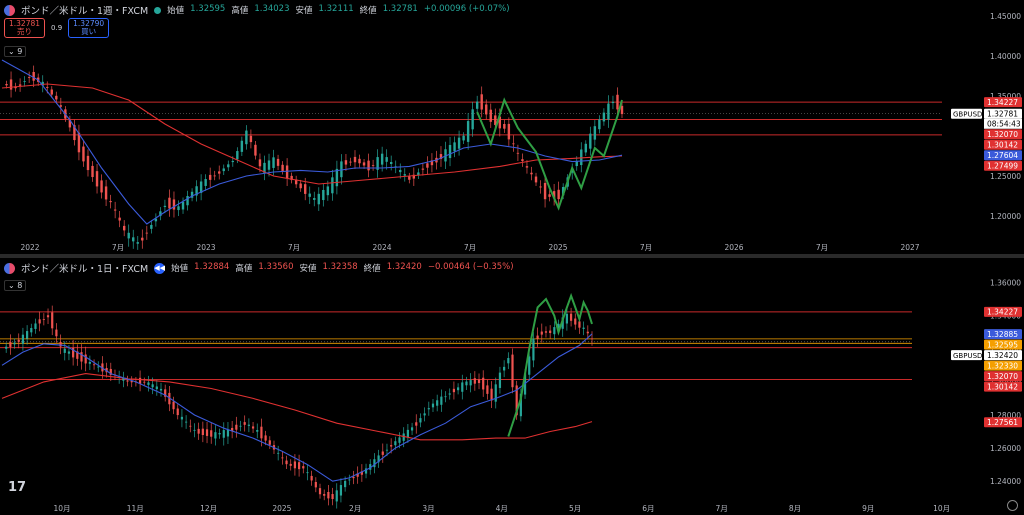  Describe the element at coordinates (909, 247) in the screenshot. I see `x-tick-label: 2027` at that location.